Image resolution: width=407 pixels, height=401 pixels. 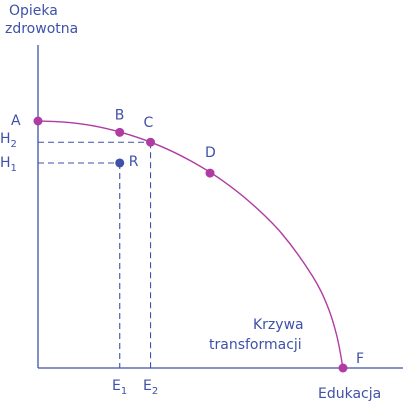 I want to click on curve-label-line-2: transformacji, so click(x=255, y=345).